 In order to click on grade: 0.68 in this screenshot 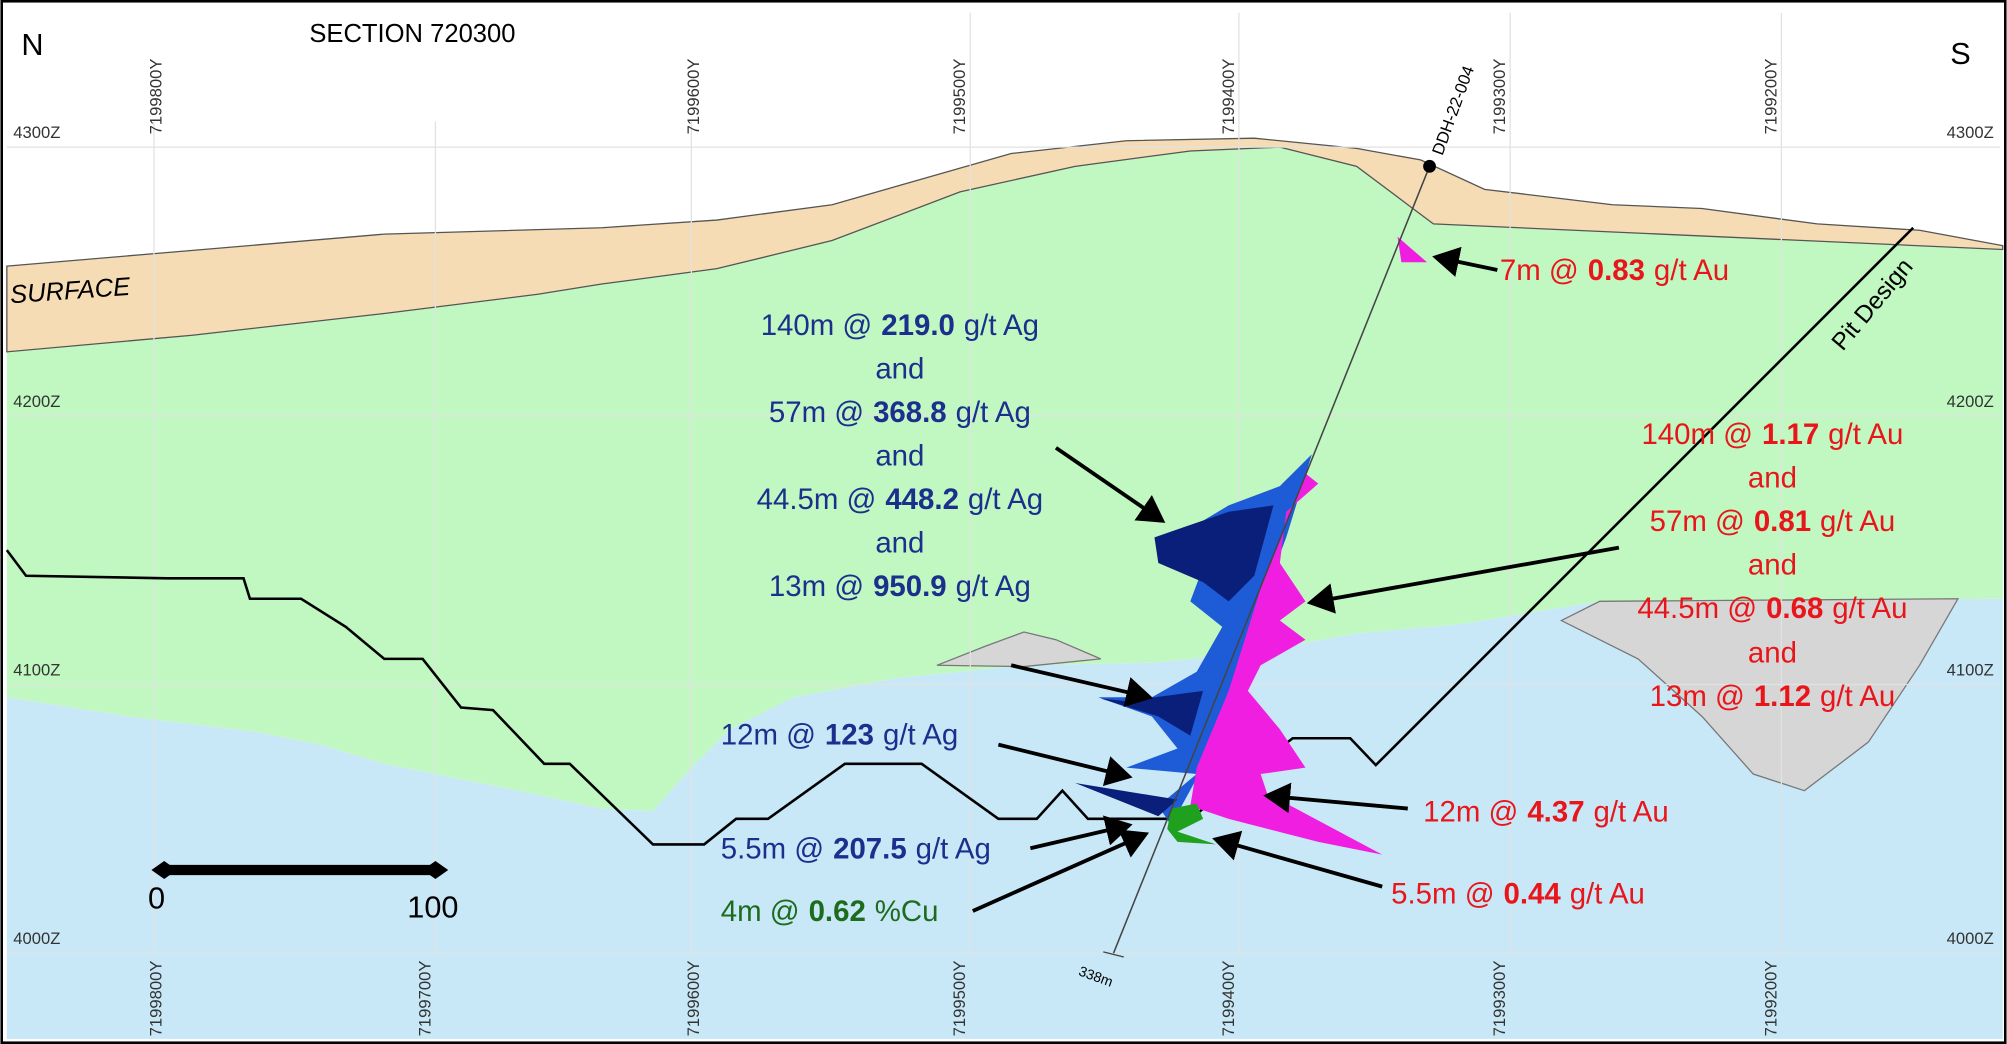, I will do `click(1794, 608)`.